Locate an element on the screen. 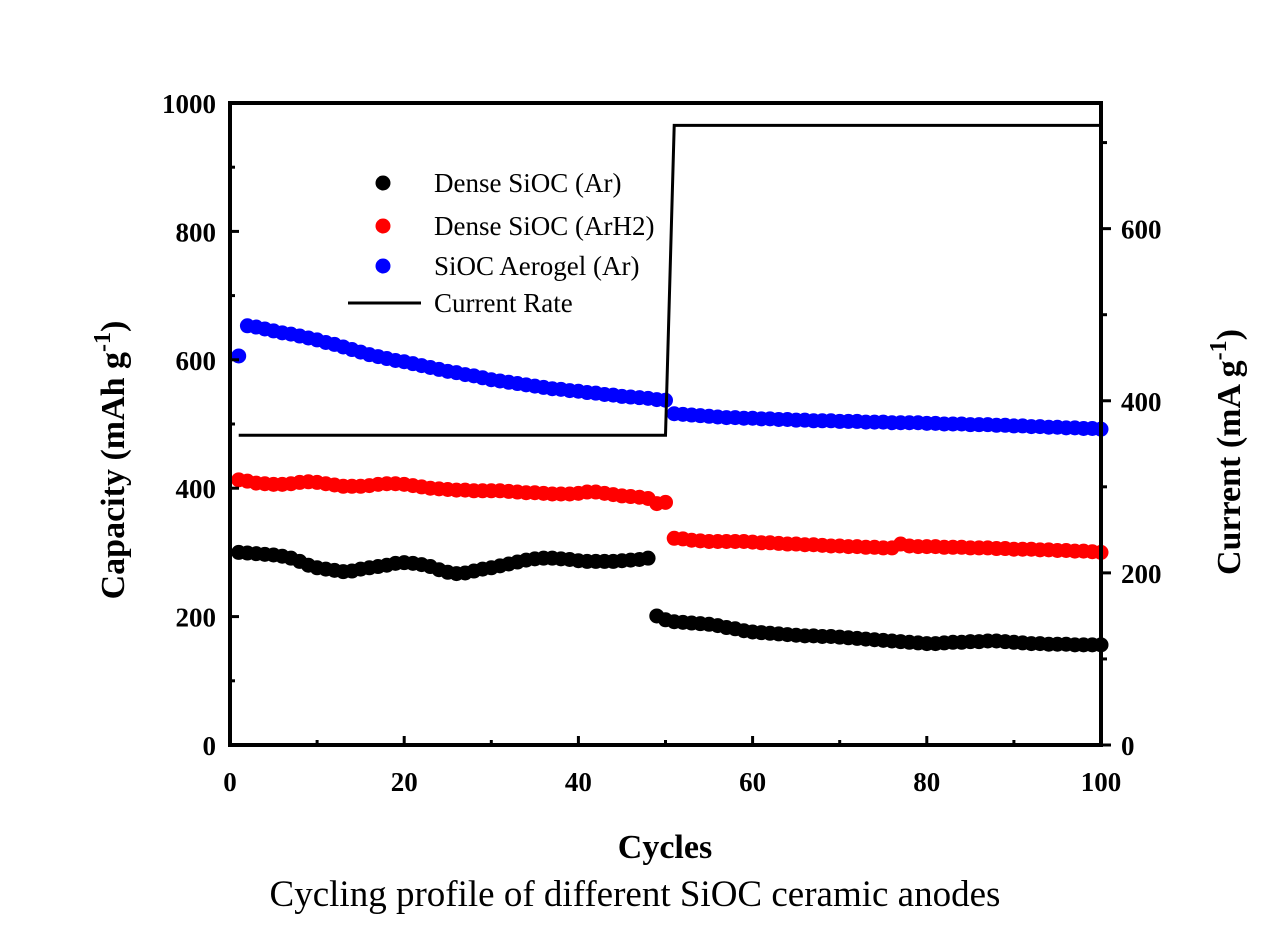 The width and height of the screenshot is (1280, 946). legend-label: Current Rate is located at coordinates (503, 303).